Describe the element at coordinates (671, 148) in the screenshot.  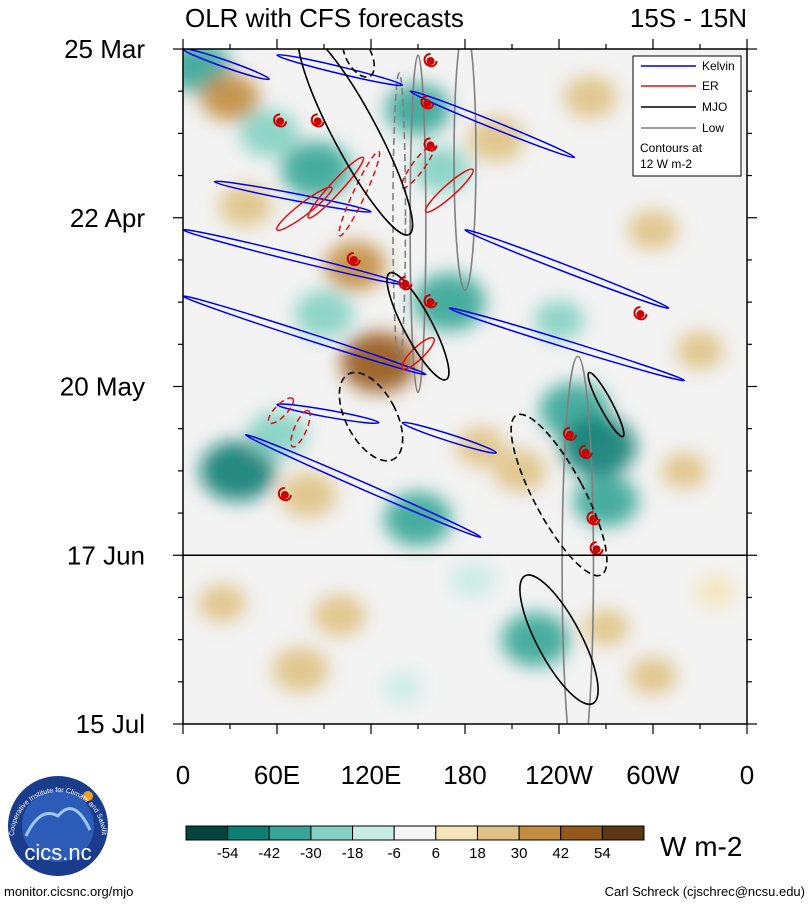
I see `legend-note-line1: Contours at` at that location.